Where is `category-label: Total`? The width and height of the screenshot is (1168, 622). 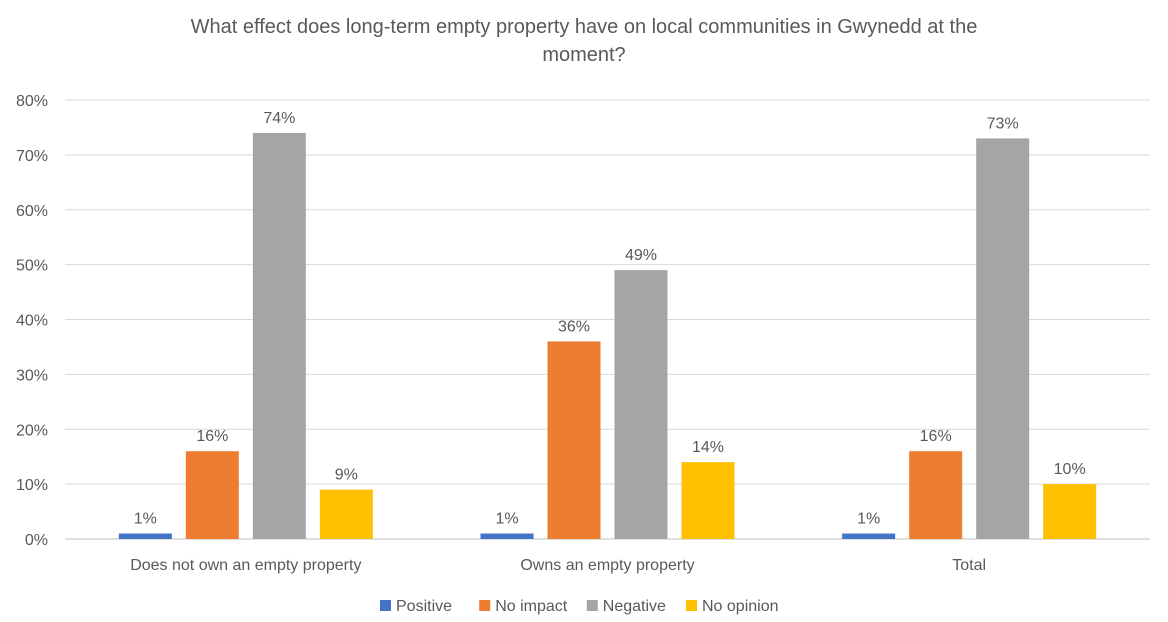 category-label: Total is located at coordinates (969, 565).